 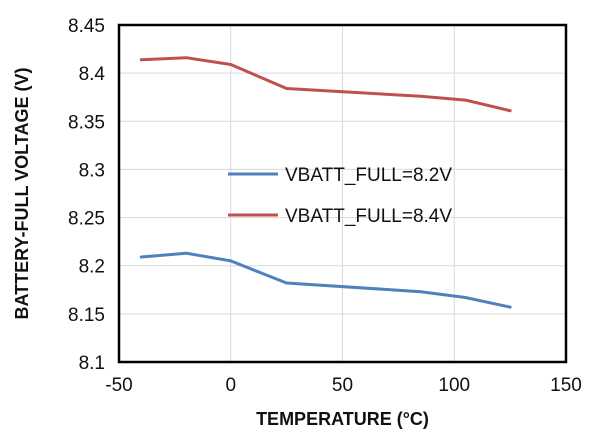 I want to click on y-tick-label: 8.3, so click(x=92, y=170).